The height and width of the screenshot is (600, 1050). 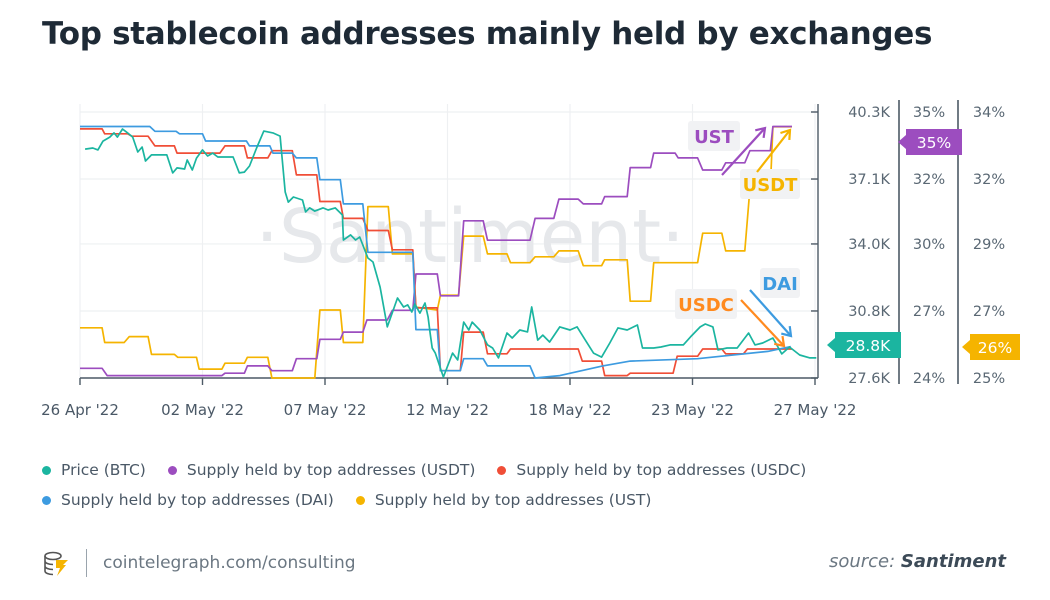 I want to click on legend-item-price: Price (BTC), so click(x=94, y=470).